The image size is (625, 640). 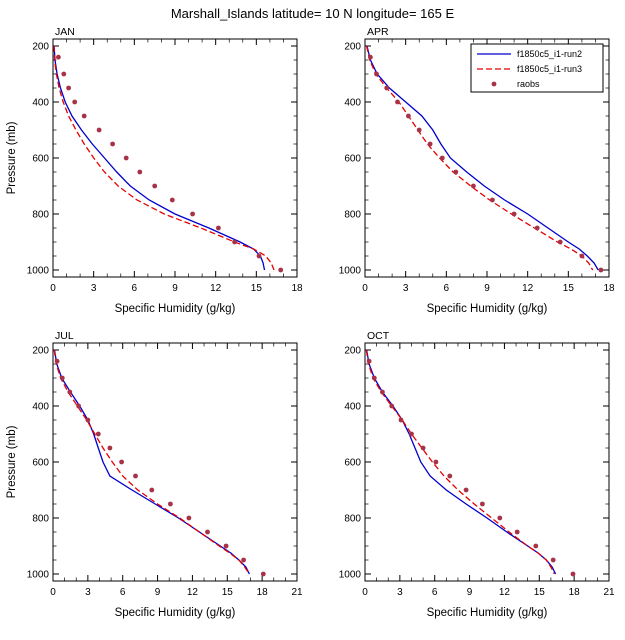 What do you see at coordinates (549, 69) in the screenshot?
I see `legend-entry-label: f1850c5_i1-run3` at bounding box center [549, 69].